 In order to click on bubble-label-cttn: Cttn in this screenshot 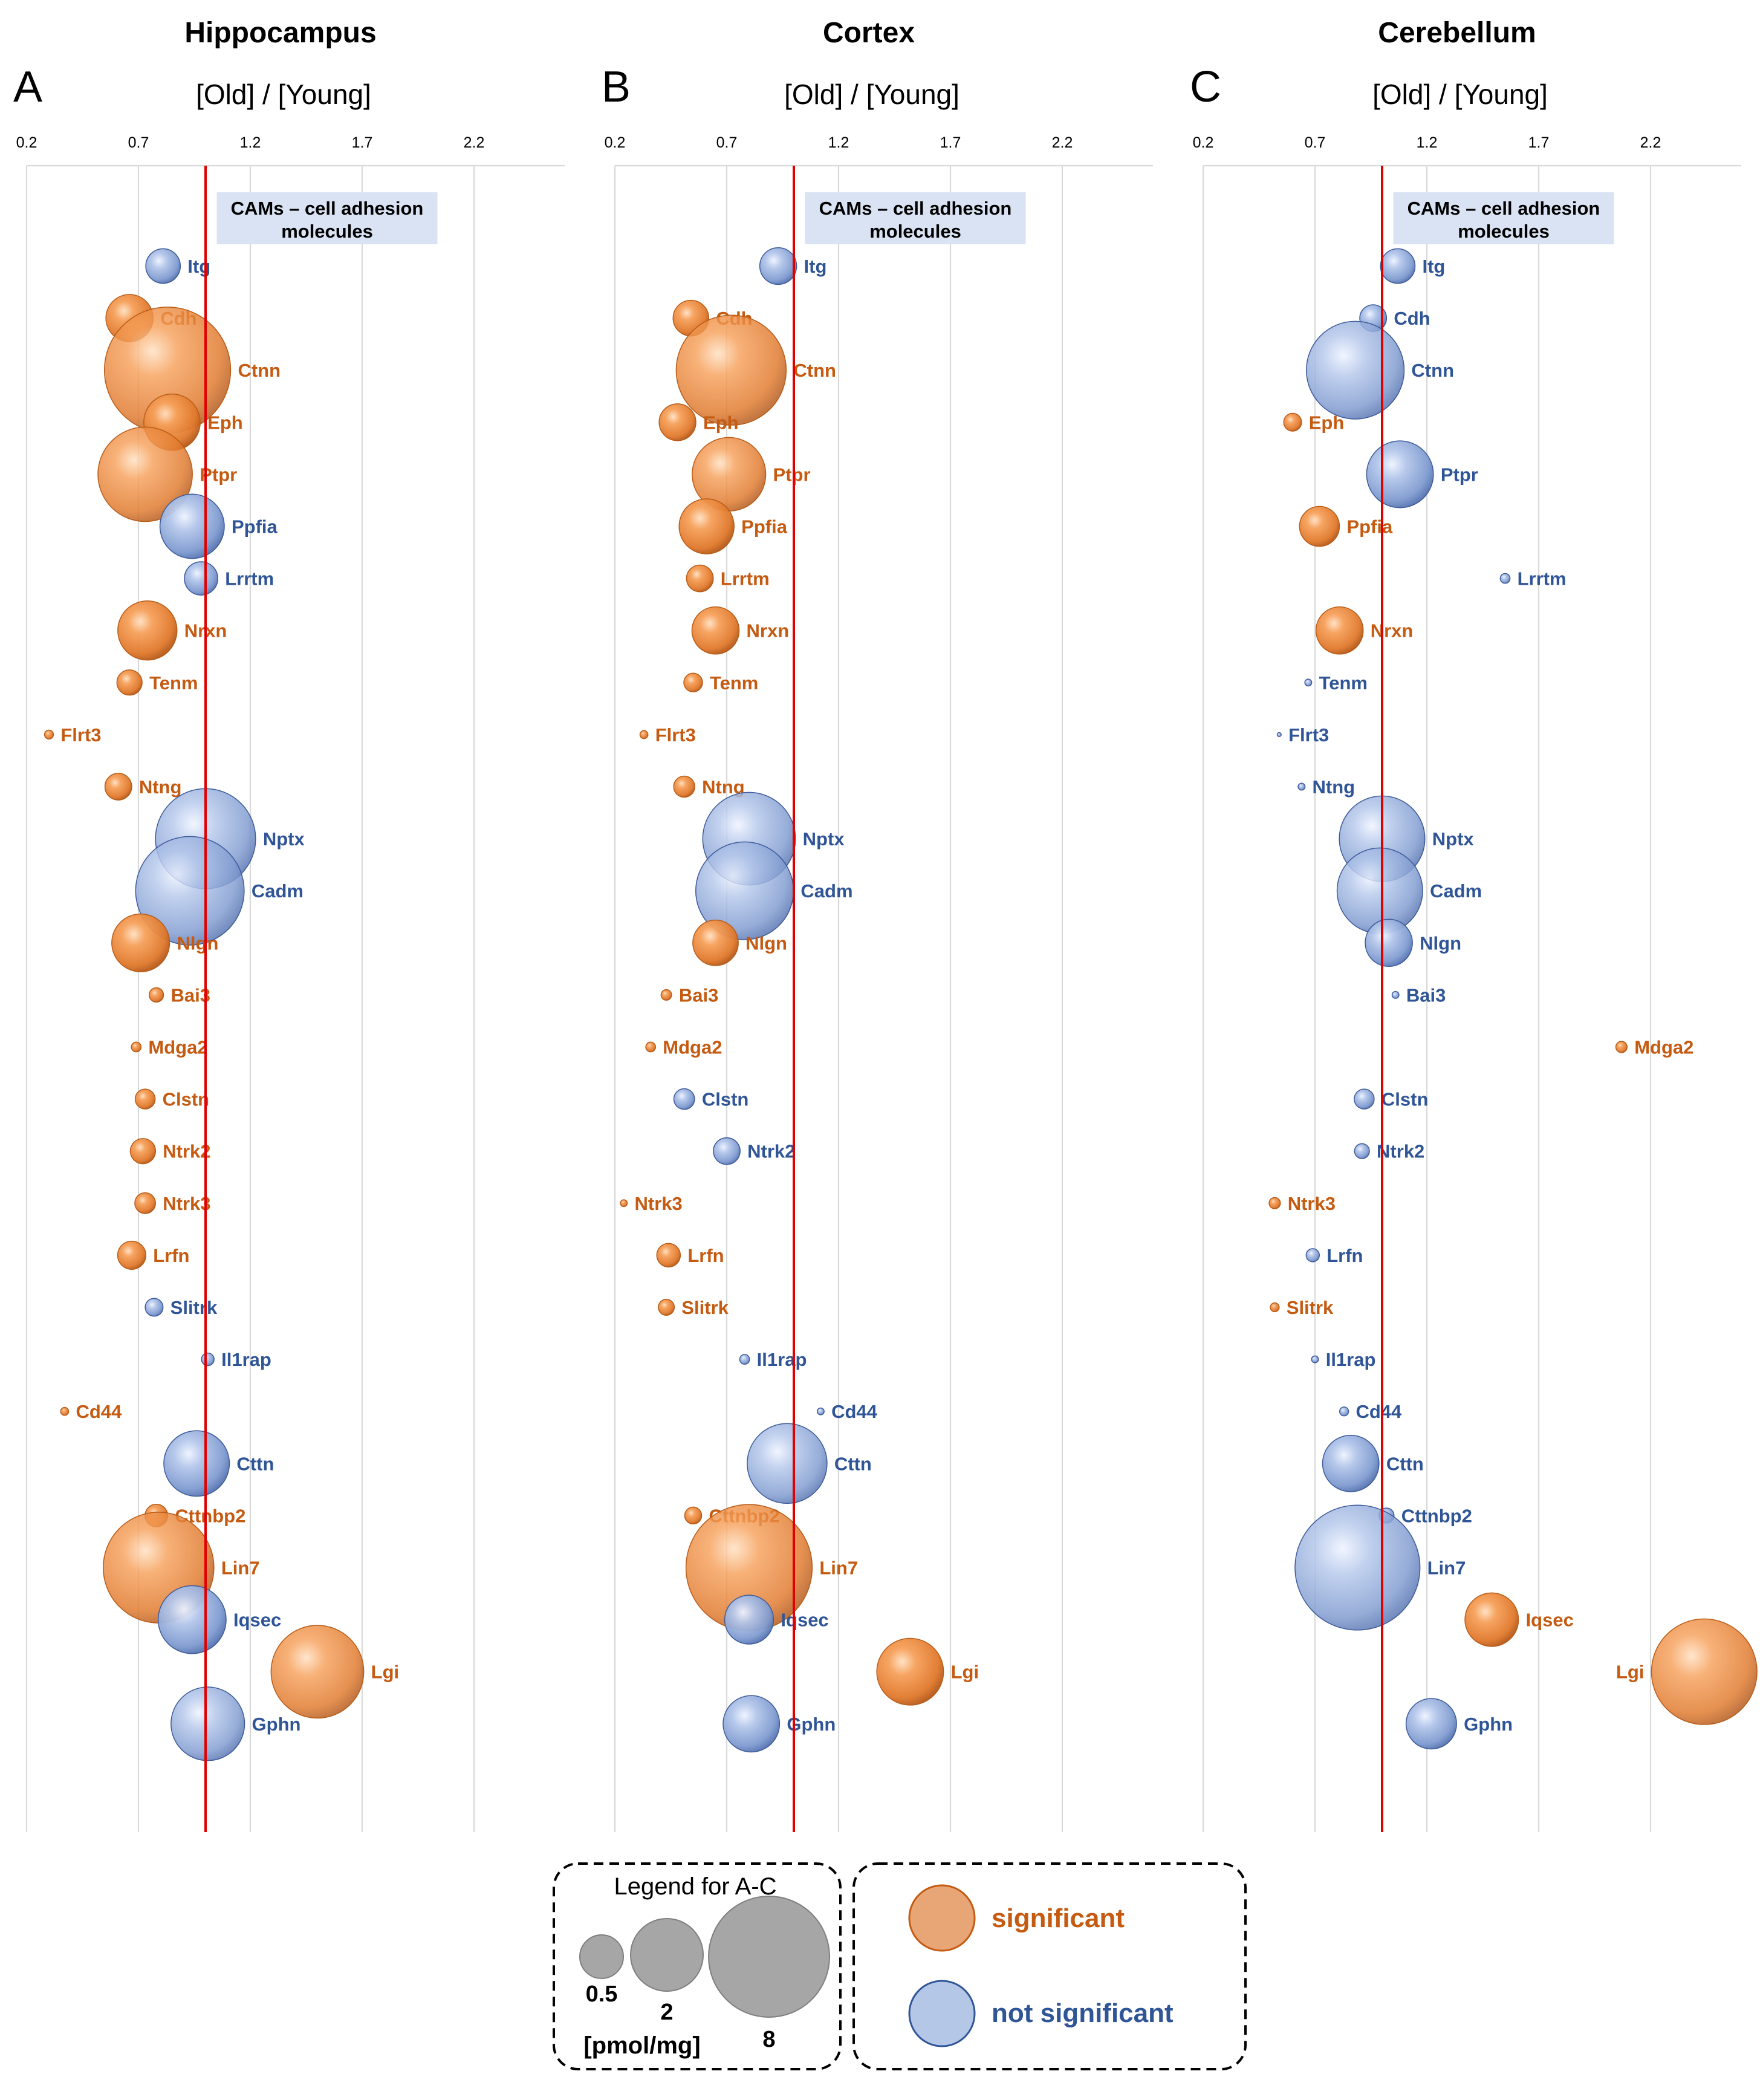, I will do `click(853, 1463)`.